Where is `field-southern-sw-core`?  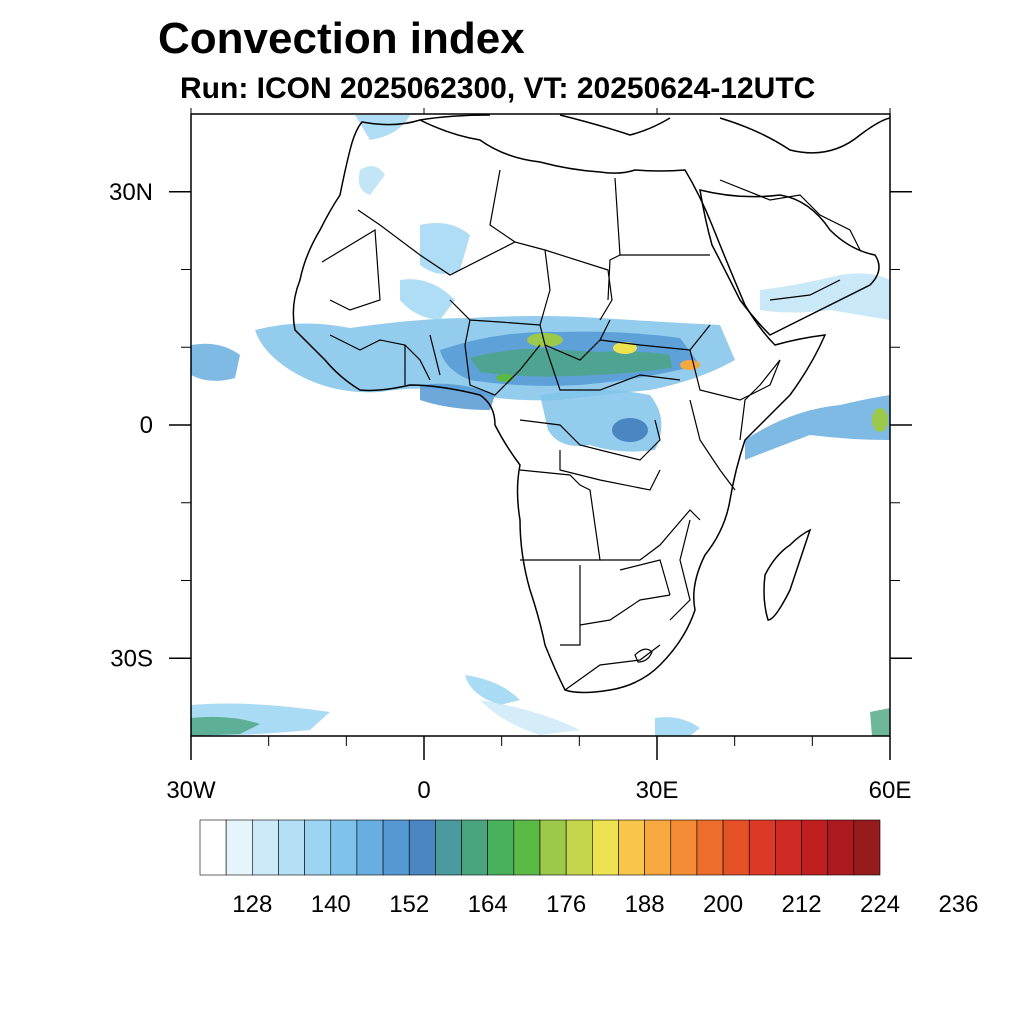
field-southern-sw-core is located at coordinates (225, 726).